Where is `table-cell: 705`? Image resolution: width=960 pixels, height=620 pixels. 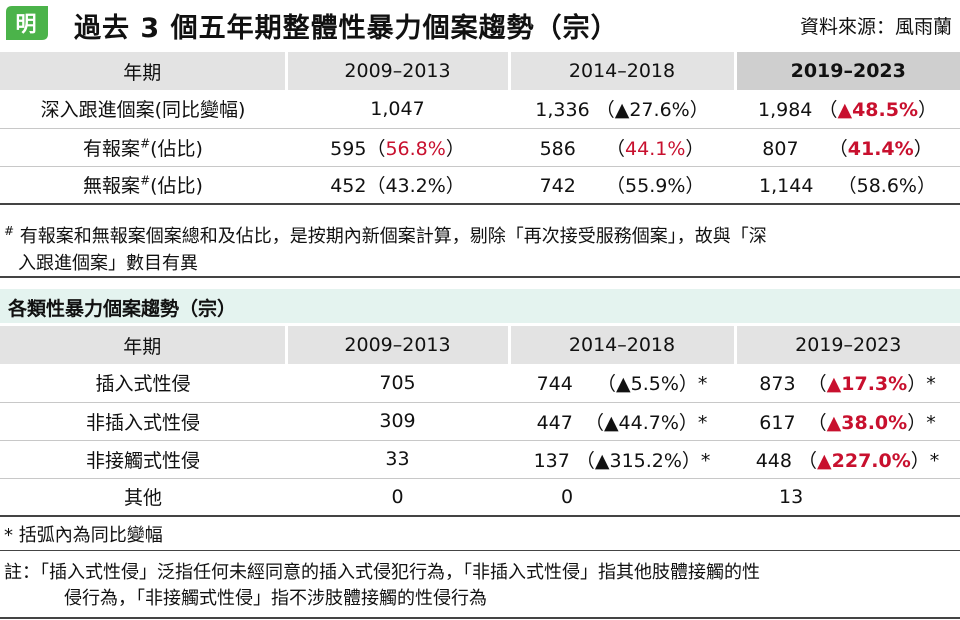
table-cell: 705 is located at coordinates (397, 382).